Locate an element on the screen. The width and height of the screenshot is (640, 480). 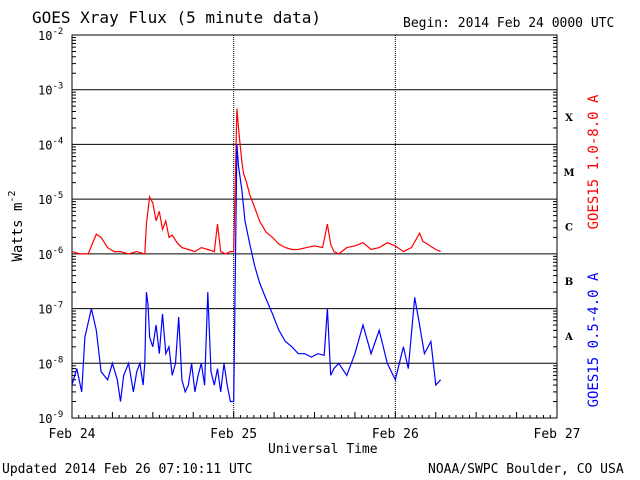
y-tick-label: 10⁻² is located at coordinates (50, 35).